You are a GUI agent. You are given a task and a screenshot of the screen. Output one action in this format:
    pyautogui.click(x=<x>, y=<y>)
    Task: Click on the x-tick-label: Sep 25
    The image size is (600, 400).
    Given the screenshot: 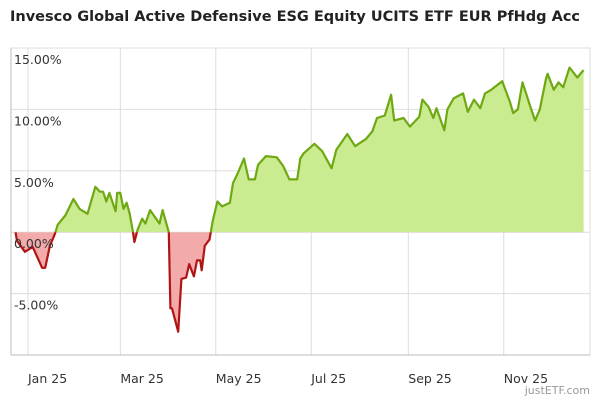 What is the action you would take?
    pyautogui.click(x=429, y=378)
    